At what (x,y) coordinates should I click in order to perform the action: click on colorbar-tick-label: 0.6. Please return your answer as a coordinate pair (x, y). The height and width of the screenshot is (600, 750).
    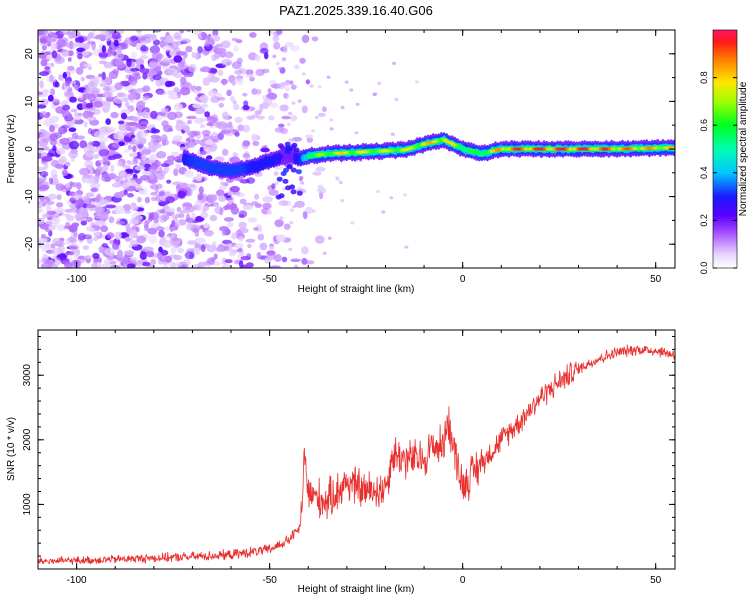
    Looking at the image, I should click on (704, 125).